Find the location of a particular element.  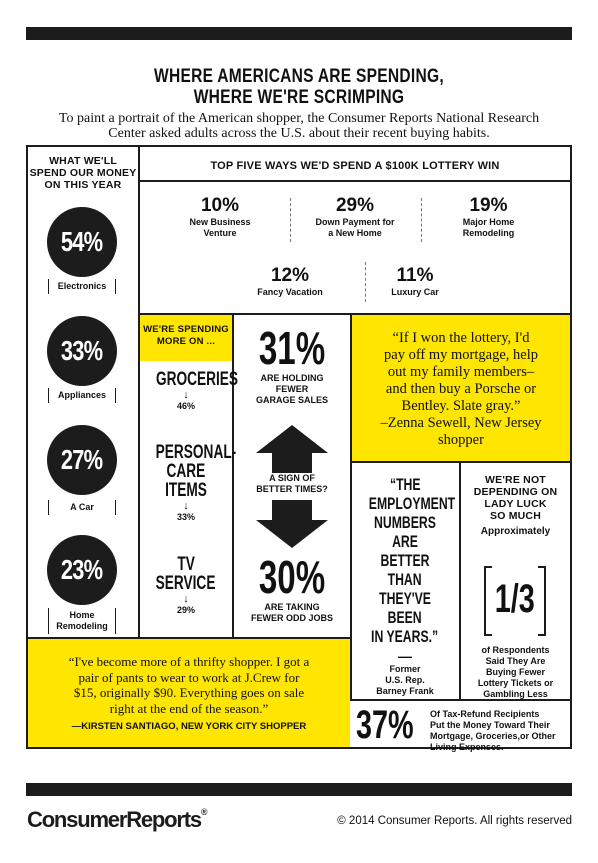

lady-luck-header: SO MUCH is located at coordinates (515, 516).